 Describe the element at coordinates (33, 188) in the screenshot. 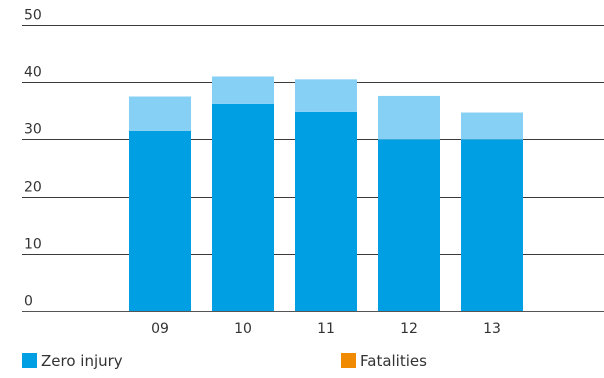

I see `y-tick-label: 20` at that location.